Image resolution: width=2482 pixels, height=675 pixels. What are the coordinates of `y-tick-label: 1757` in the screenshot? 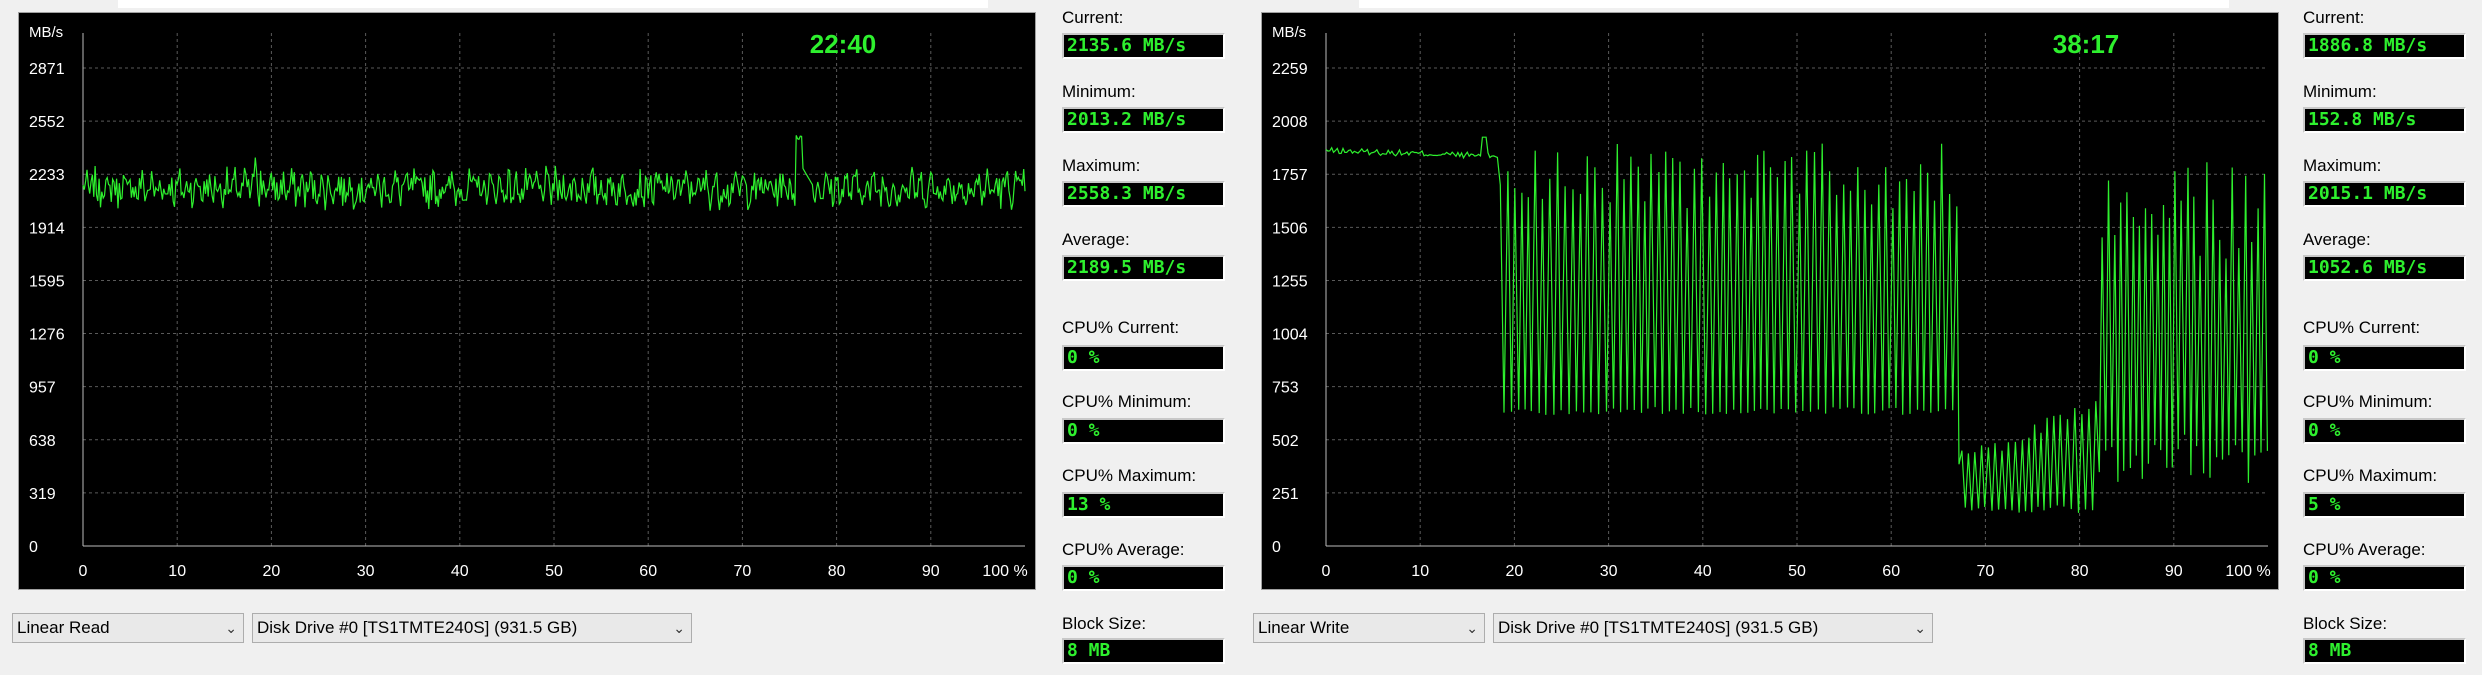 It's located at (1290, 175).